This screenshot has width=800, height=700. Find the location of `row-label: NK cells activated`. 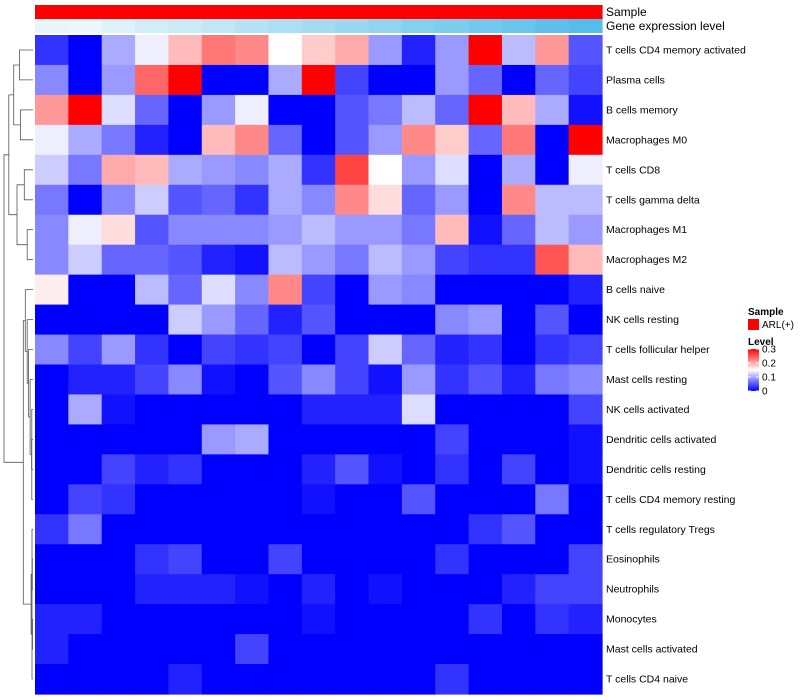

row-label: NK cells activated is located at coordinates (648, 410).